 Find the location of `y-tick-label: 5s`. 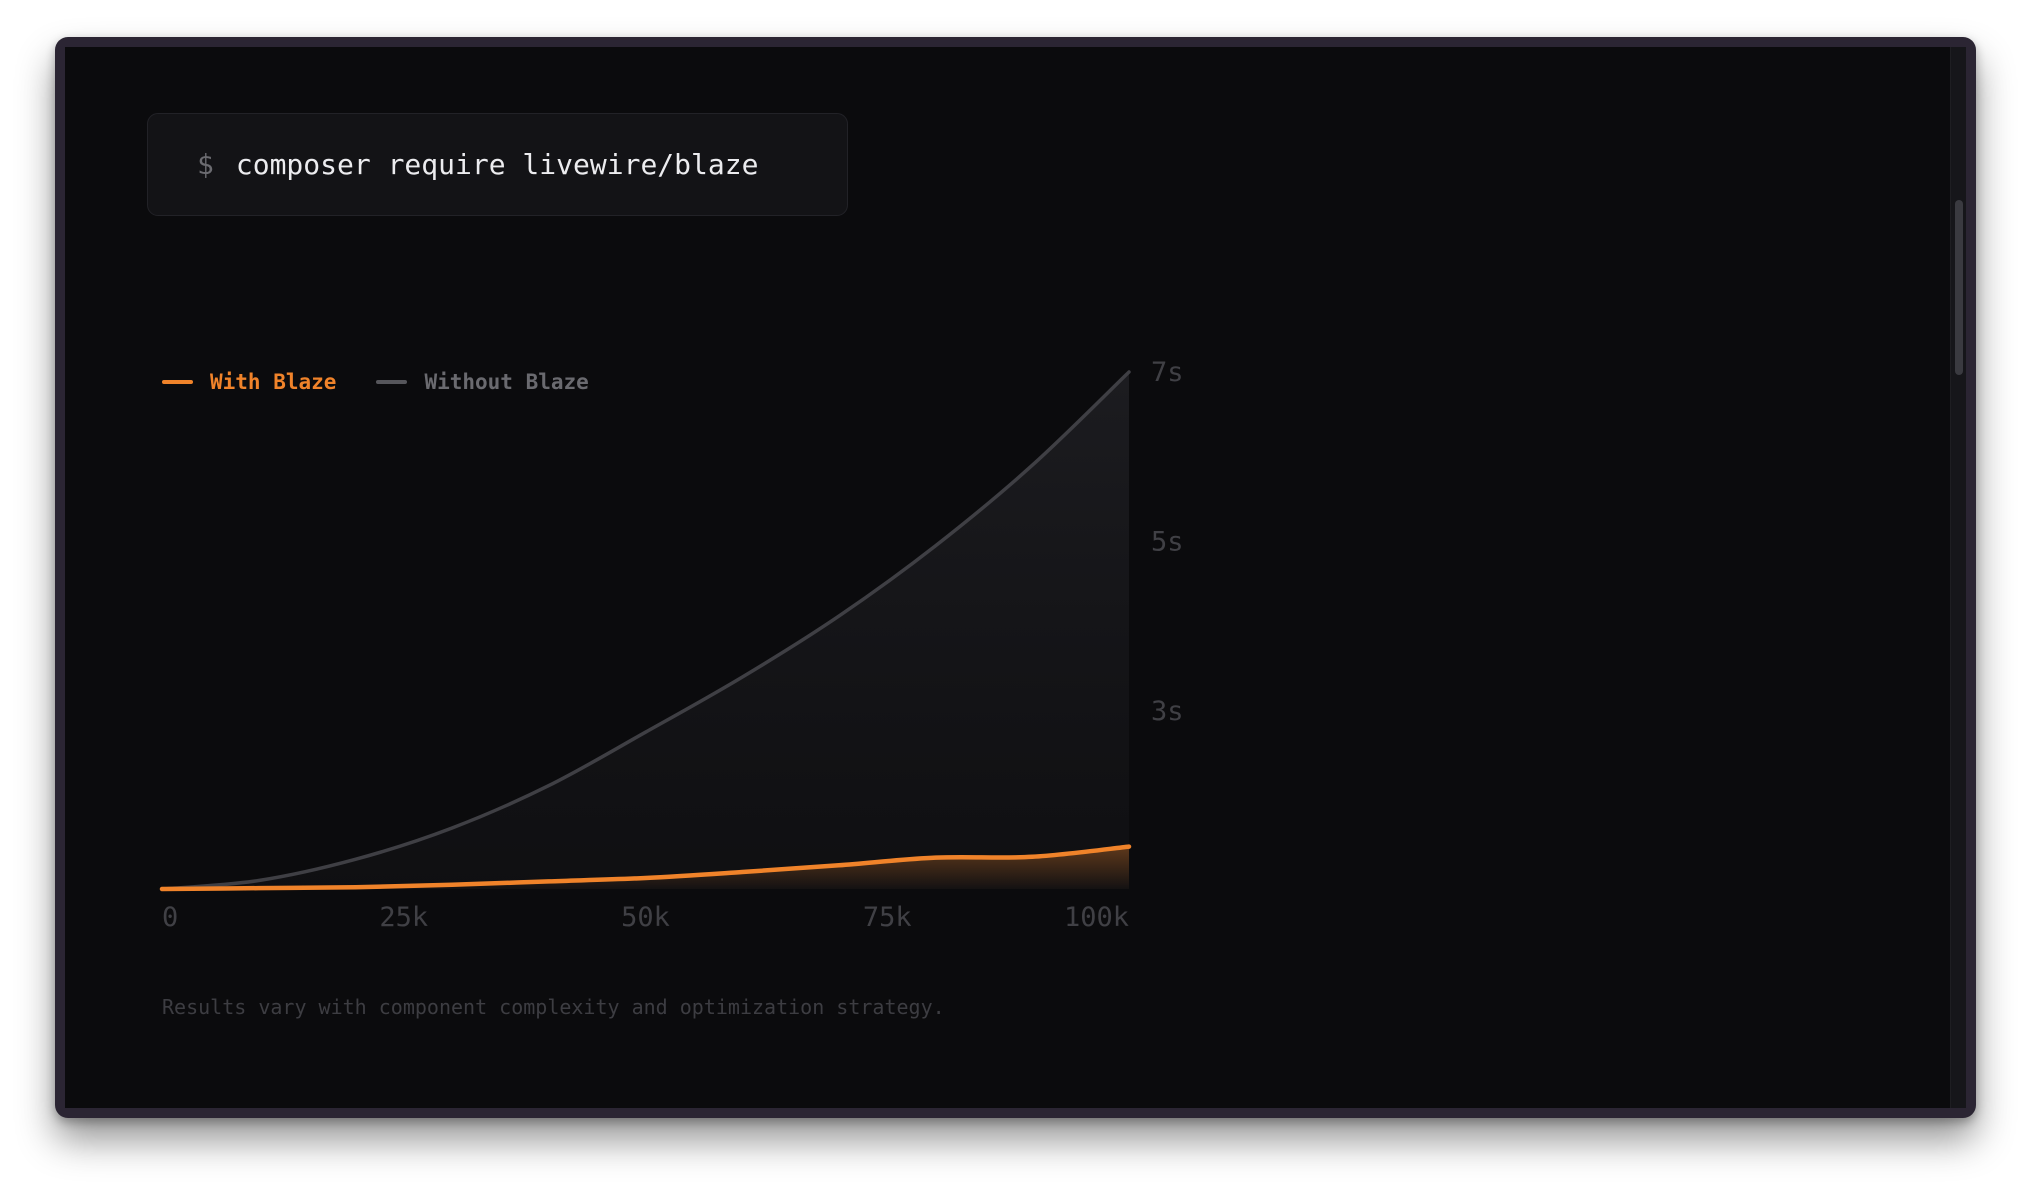

y-tick-label: 5s is located at coordinates (1167, 542).